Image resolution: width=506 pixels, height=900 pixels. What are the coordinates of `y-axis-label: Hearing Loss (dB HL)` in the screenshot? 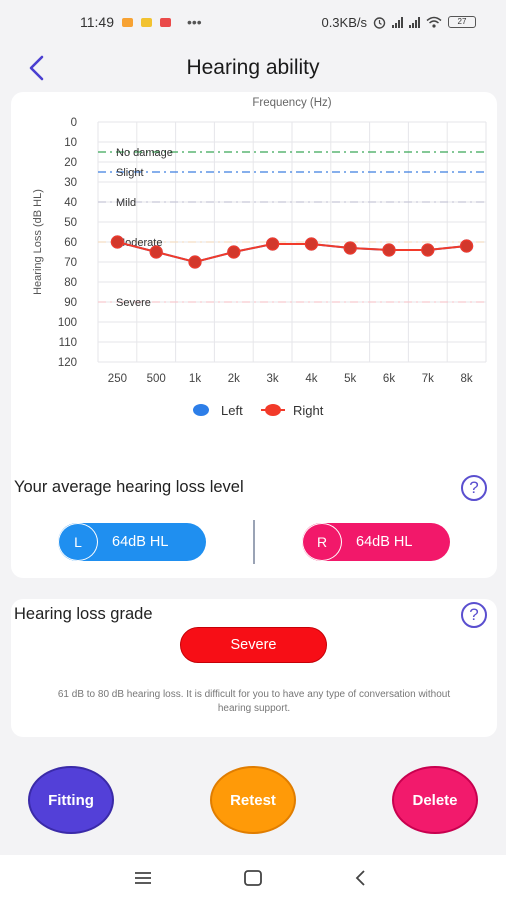 It's located at (38, 242).